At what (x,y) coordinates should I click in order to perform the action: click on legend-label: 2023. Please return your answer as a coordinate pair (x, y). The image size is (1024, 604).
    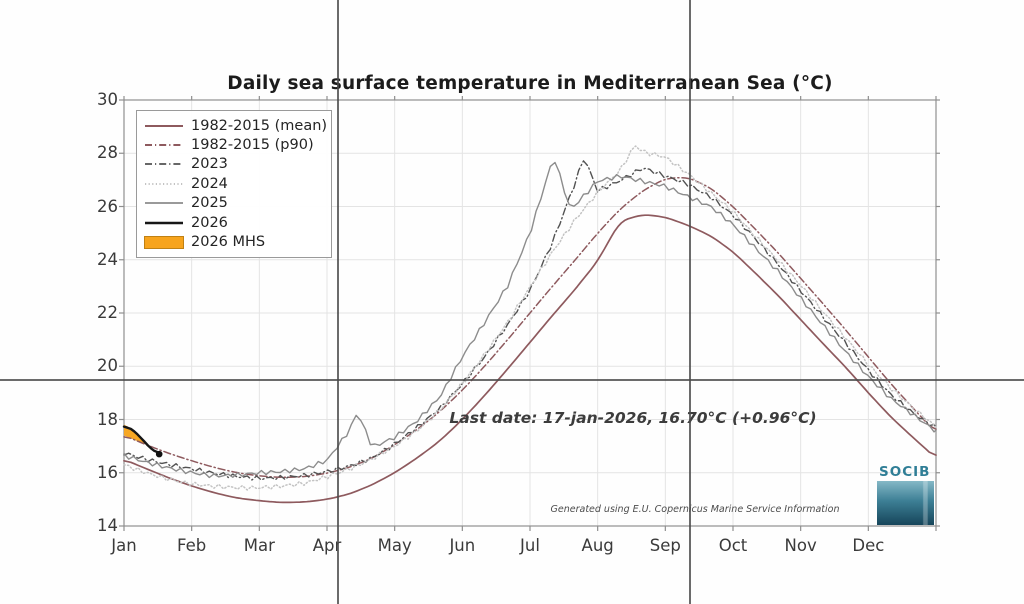
    Looking at the image, I should click on (209, 164).